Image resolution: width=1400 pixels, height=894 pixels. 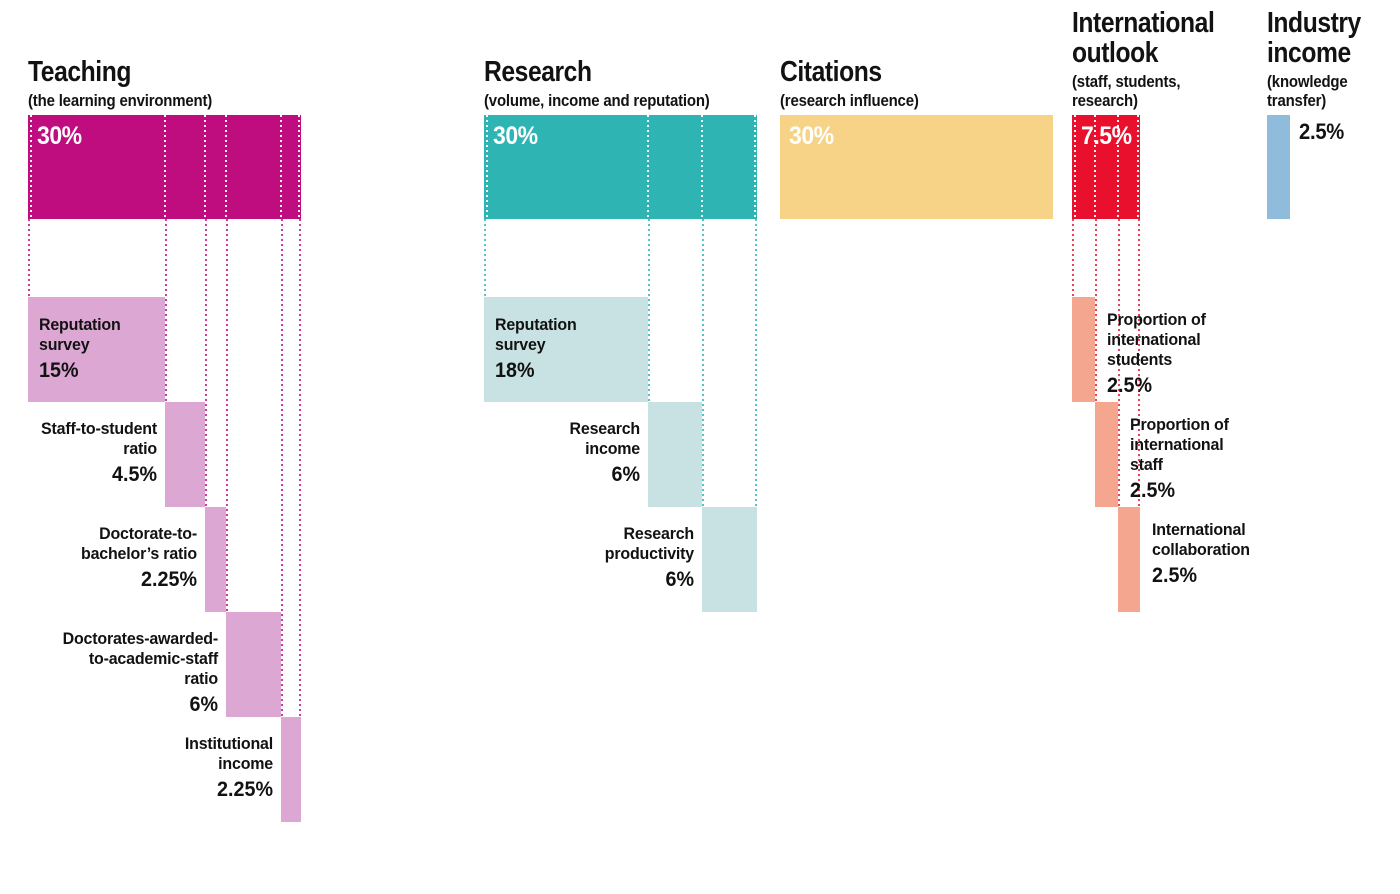 What do you see at coordinates (729, 559) in the screenshot?
I see `sub-bar-research-productivity` at bounding box center [729, 559].